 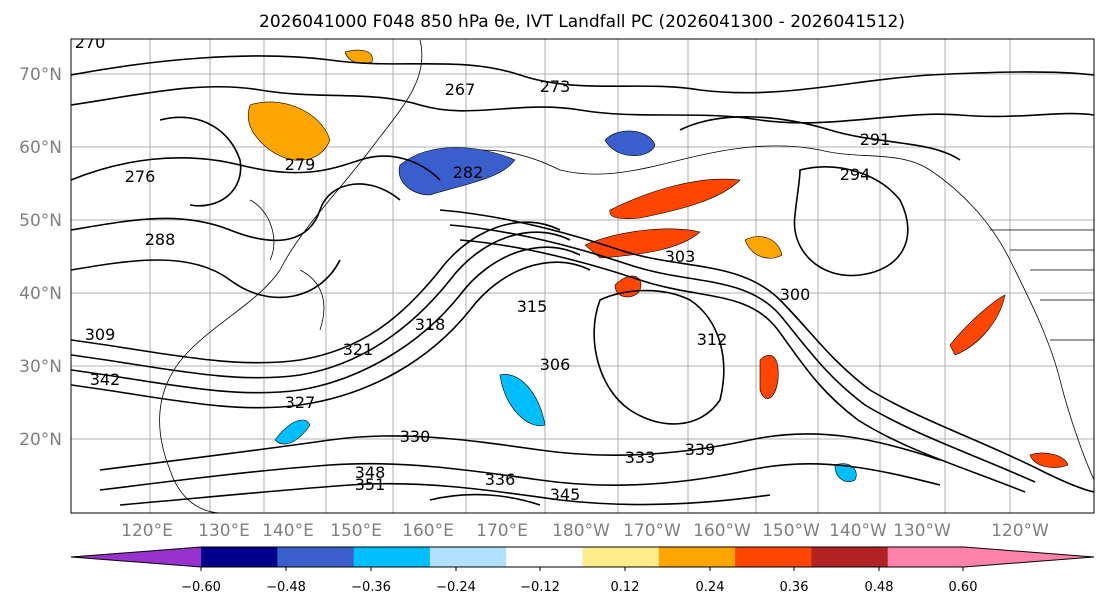 I want to click on lon-label: 150°W, so click(x=791, y=531).